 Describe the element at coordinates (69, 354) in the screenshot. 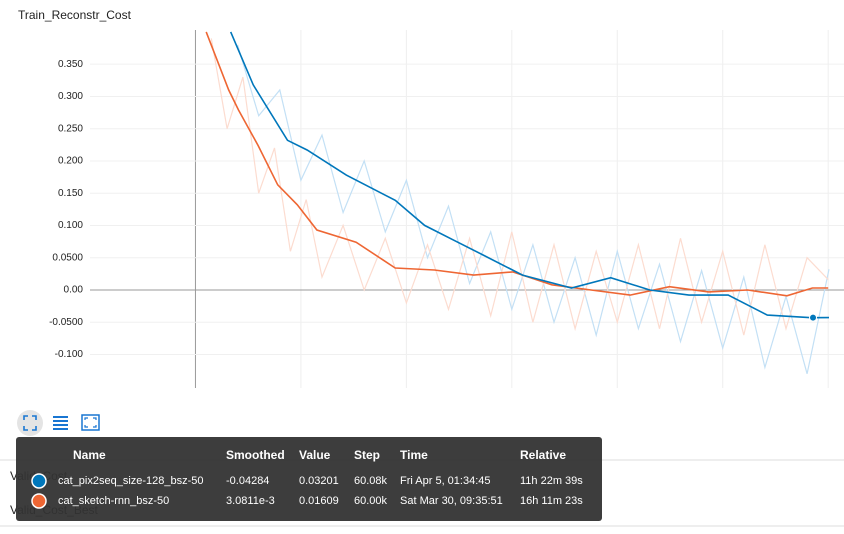

I see `y-tick-label: -0.100` at that location.